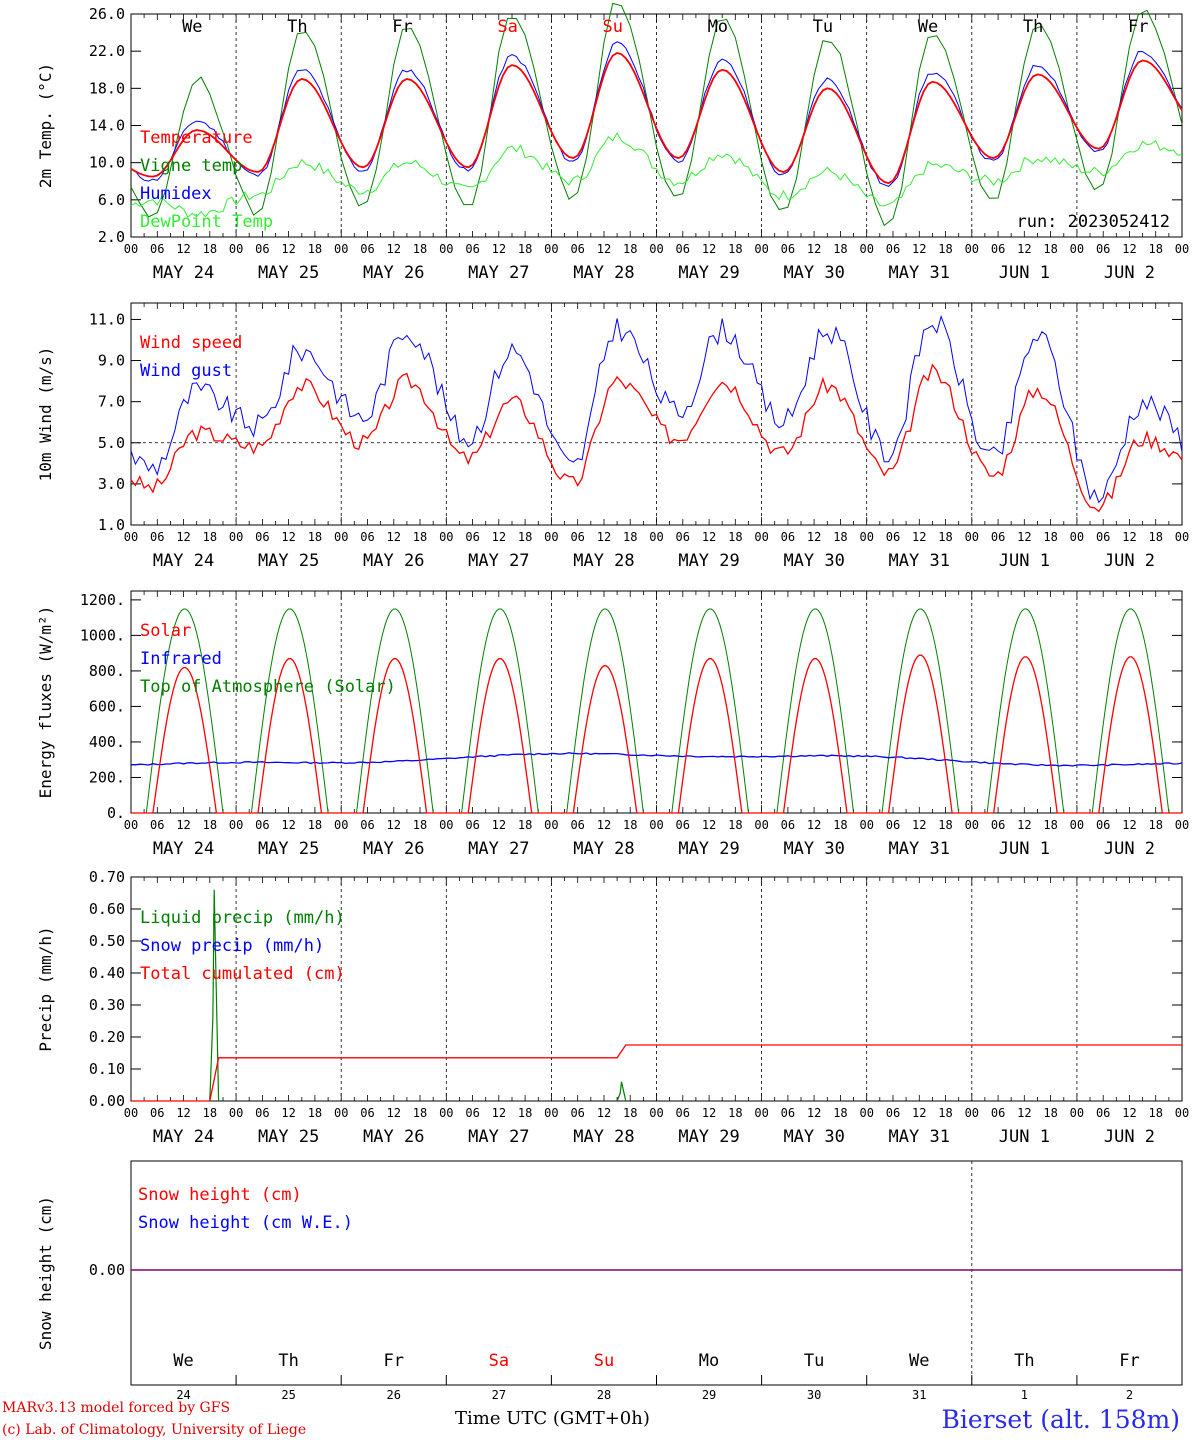 Image resolution: width=1194 pixels, height=1440 pixels. Describe the element at coordinates (498, 849) in the screenshot. I see `energy-date-label: MAY 27` at that location.